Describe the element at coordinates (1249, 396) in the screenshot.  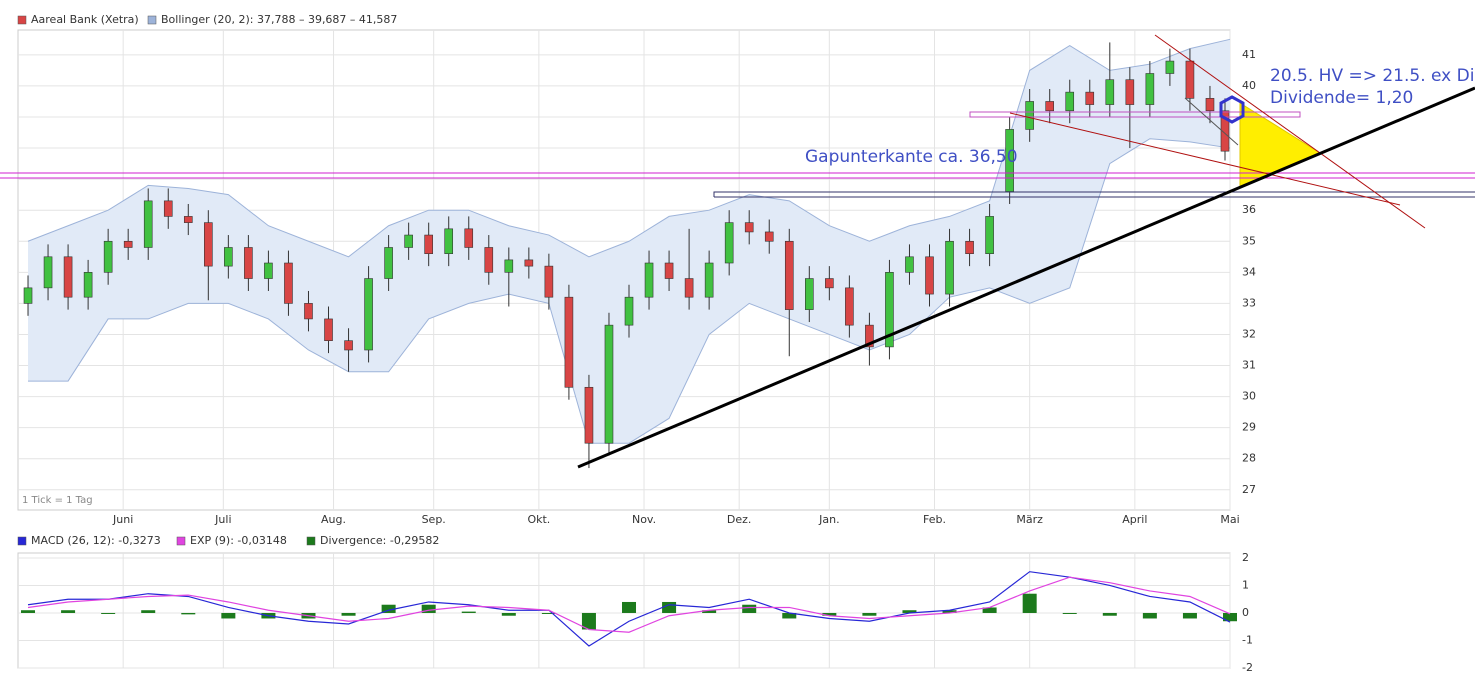
I see `y-tick-label: 30` at that location.